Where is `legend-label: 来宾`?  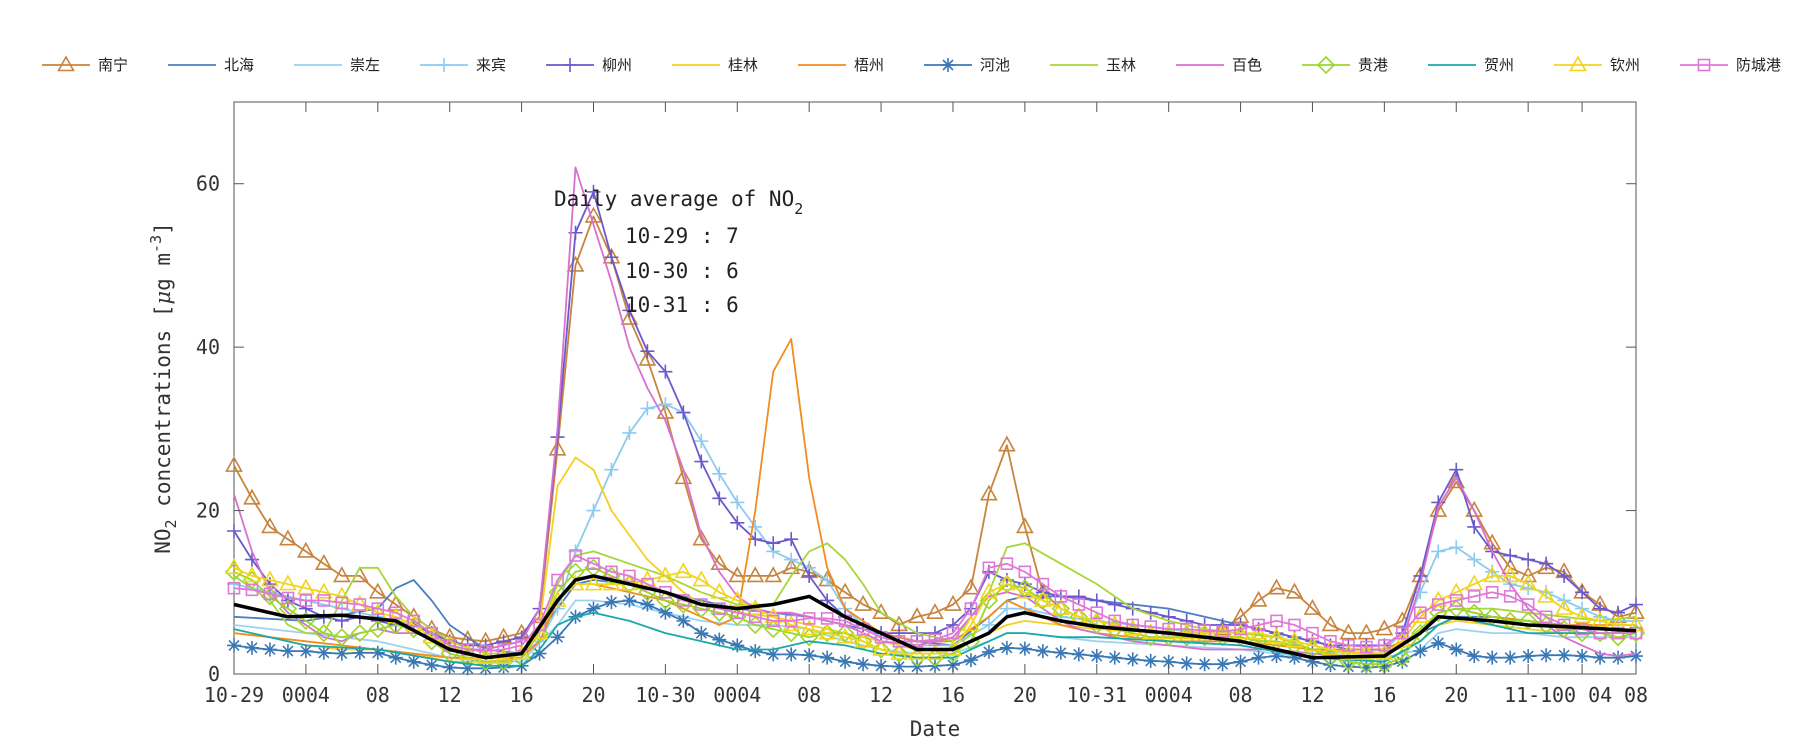
legend-label: 来宾 is located at coordinates (491, 65).